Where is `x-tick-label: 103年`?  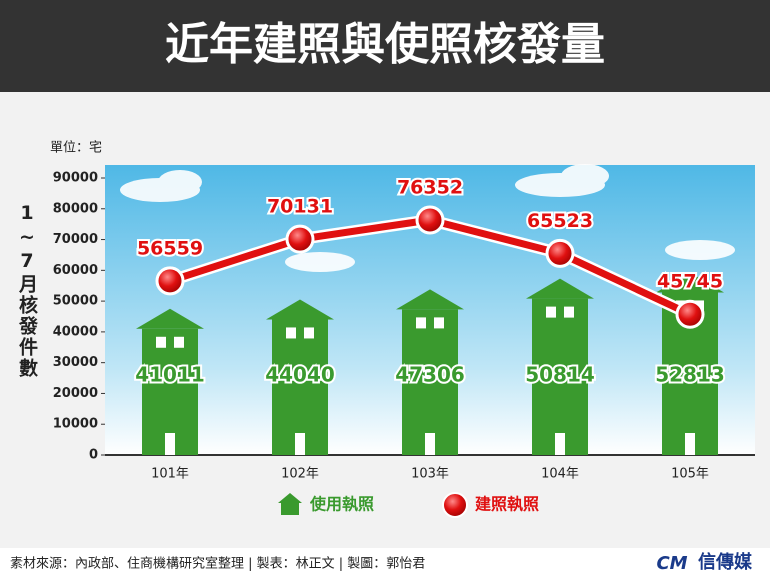
x-tick-label: 103年 is located at coordinates (430, 474).